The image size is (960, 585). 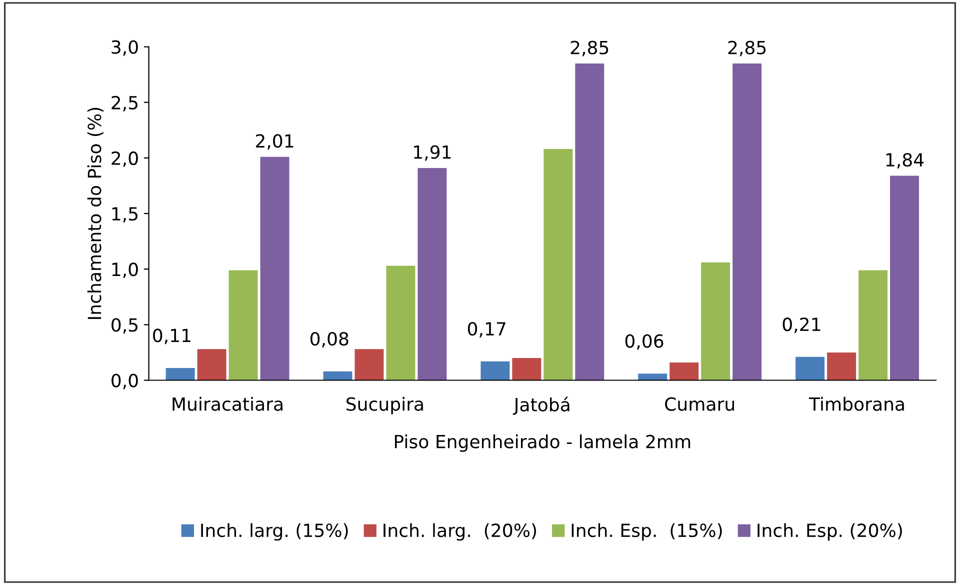 I want to click on y-tick-label: 3,0, so click(x=125, y=48).